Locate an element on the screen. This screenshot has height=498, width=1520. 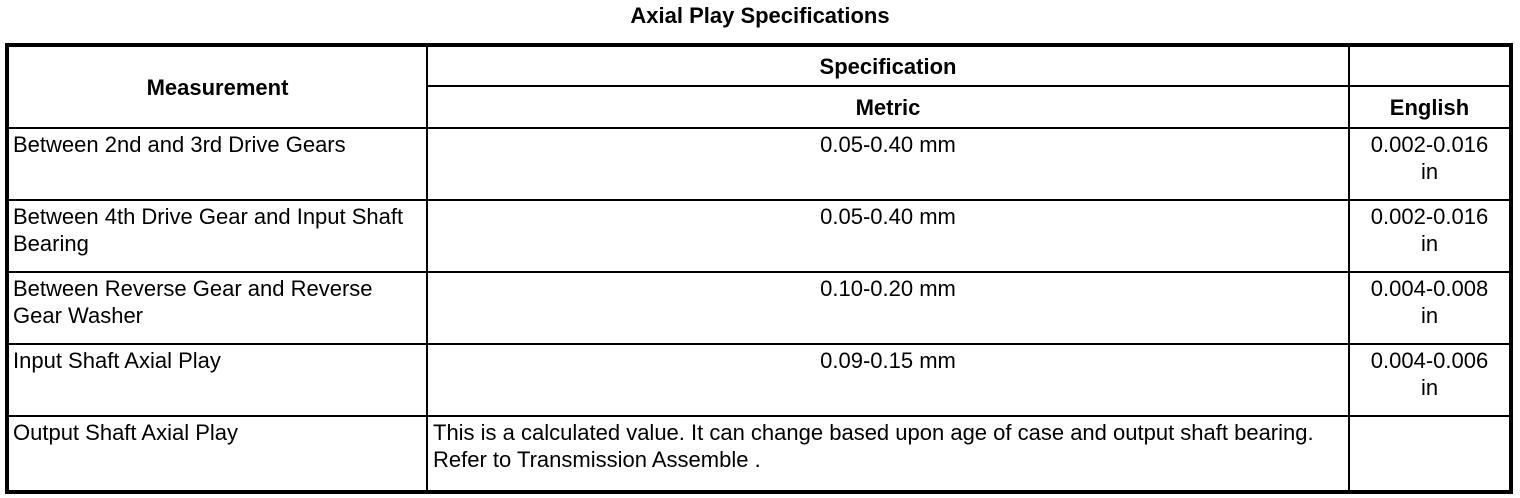
header-metric: Metric is located at coordinates (888, 107).